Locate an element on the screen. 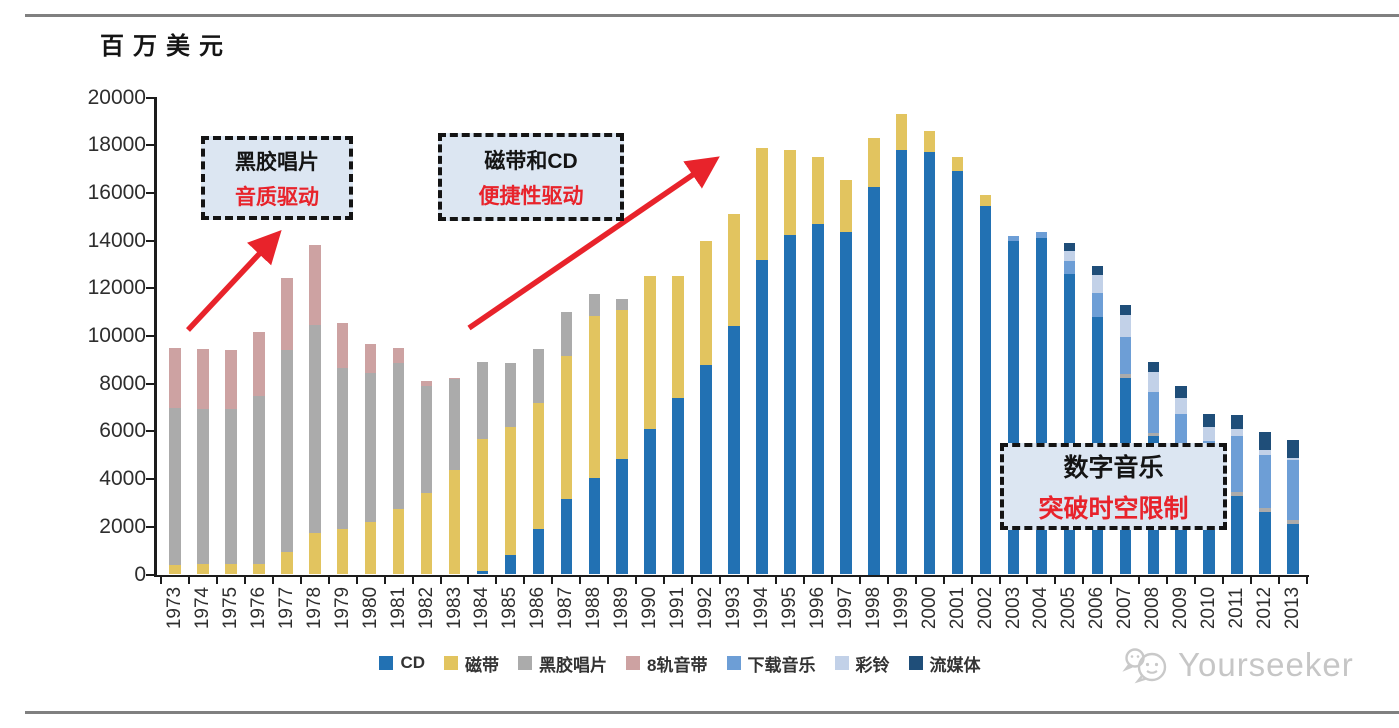 This screenshot has height=728, width=1399. bar-segment-2010-CD is located at coordinates (1209, 530).